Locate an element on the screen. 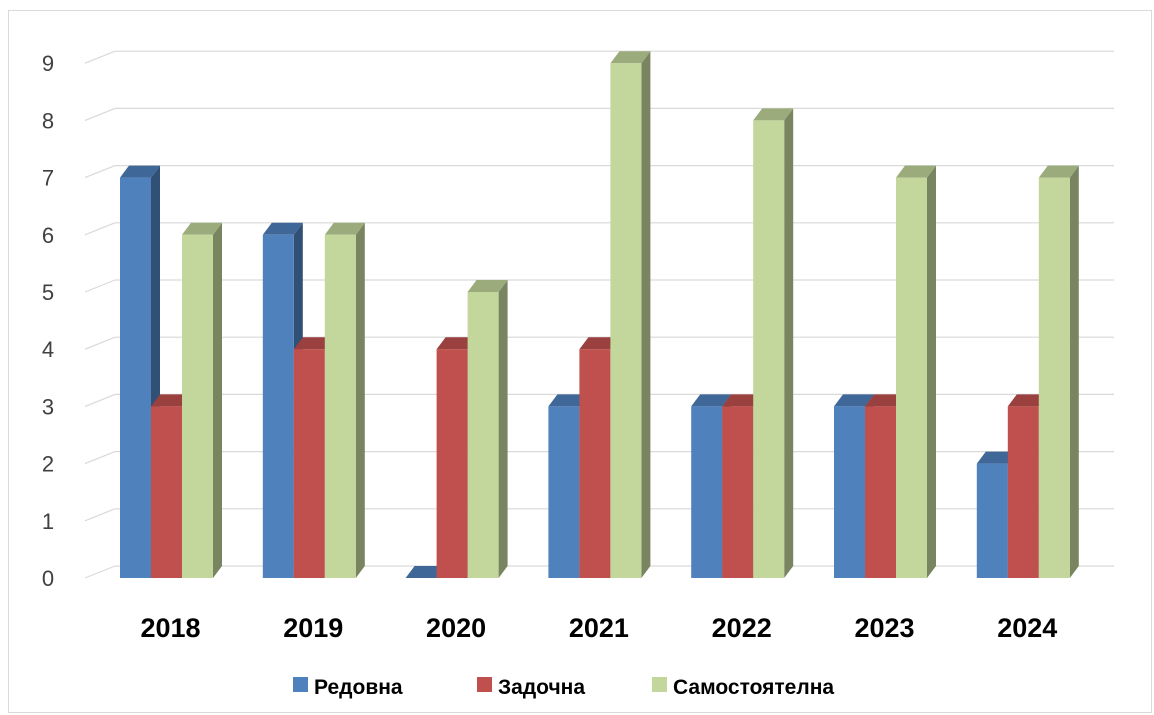 This screenshot has height=715, width=1154. x-axis-categories: 2018 2019 2020 2021 2022 2023 2024 is located at coordinates (598, 628).